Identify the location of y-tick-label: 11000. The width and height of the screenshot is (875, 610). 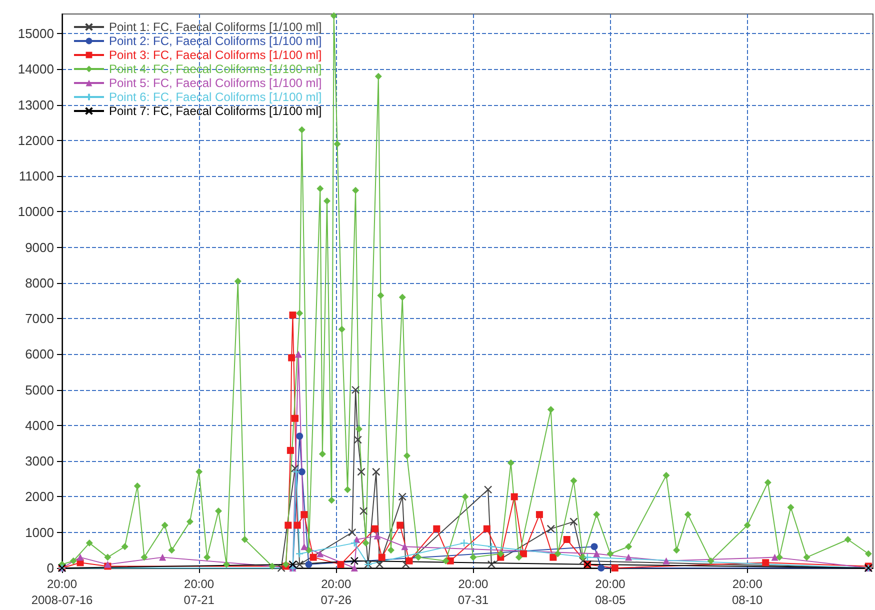
(36, 176).